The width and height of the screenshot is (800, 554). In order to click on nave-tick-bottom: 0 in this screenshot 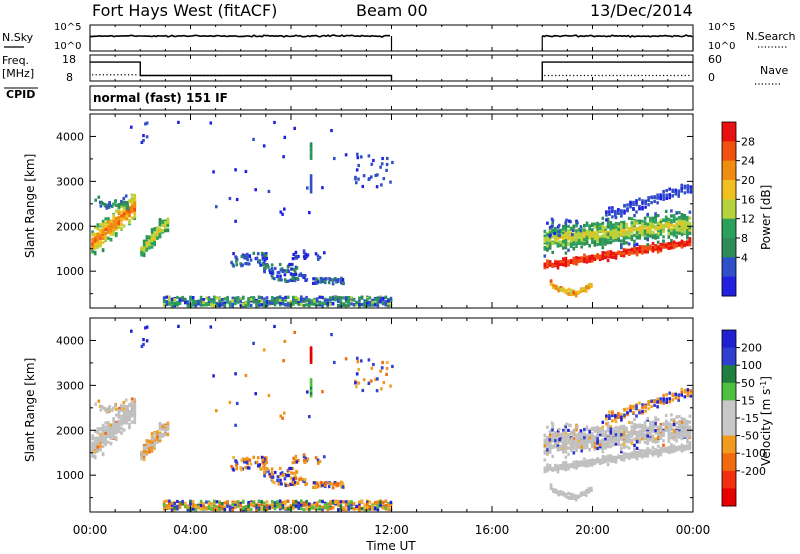, I will do `click(711, 77)`.